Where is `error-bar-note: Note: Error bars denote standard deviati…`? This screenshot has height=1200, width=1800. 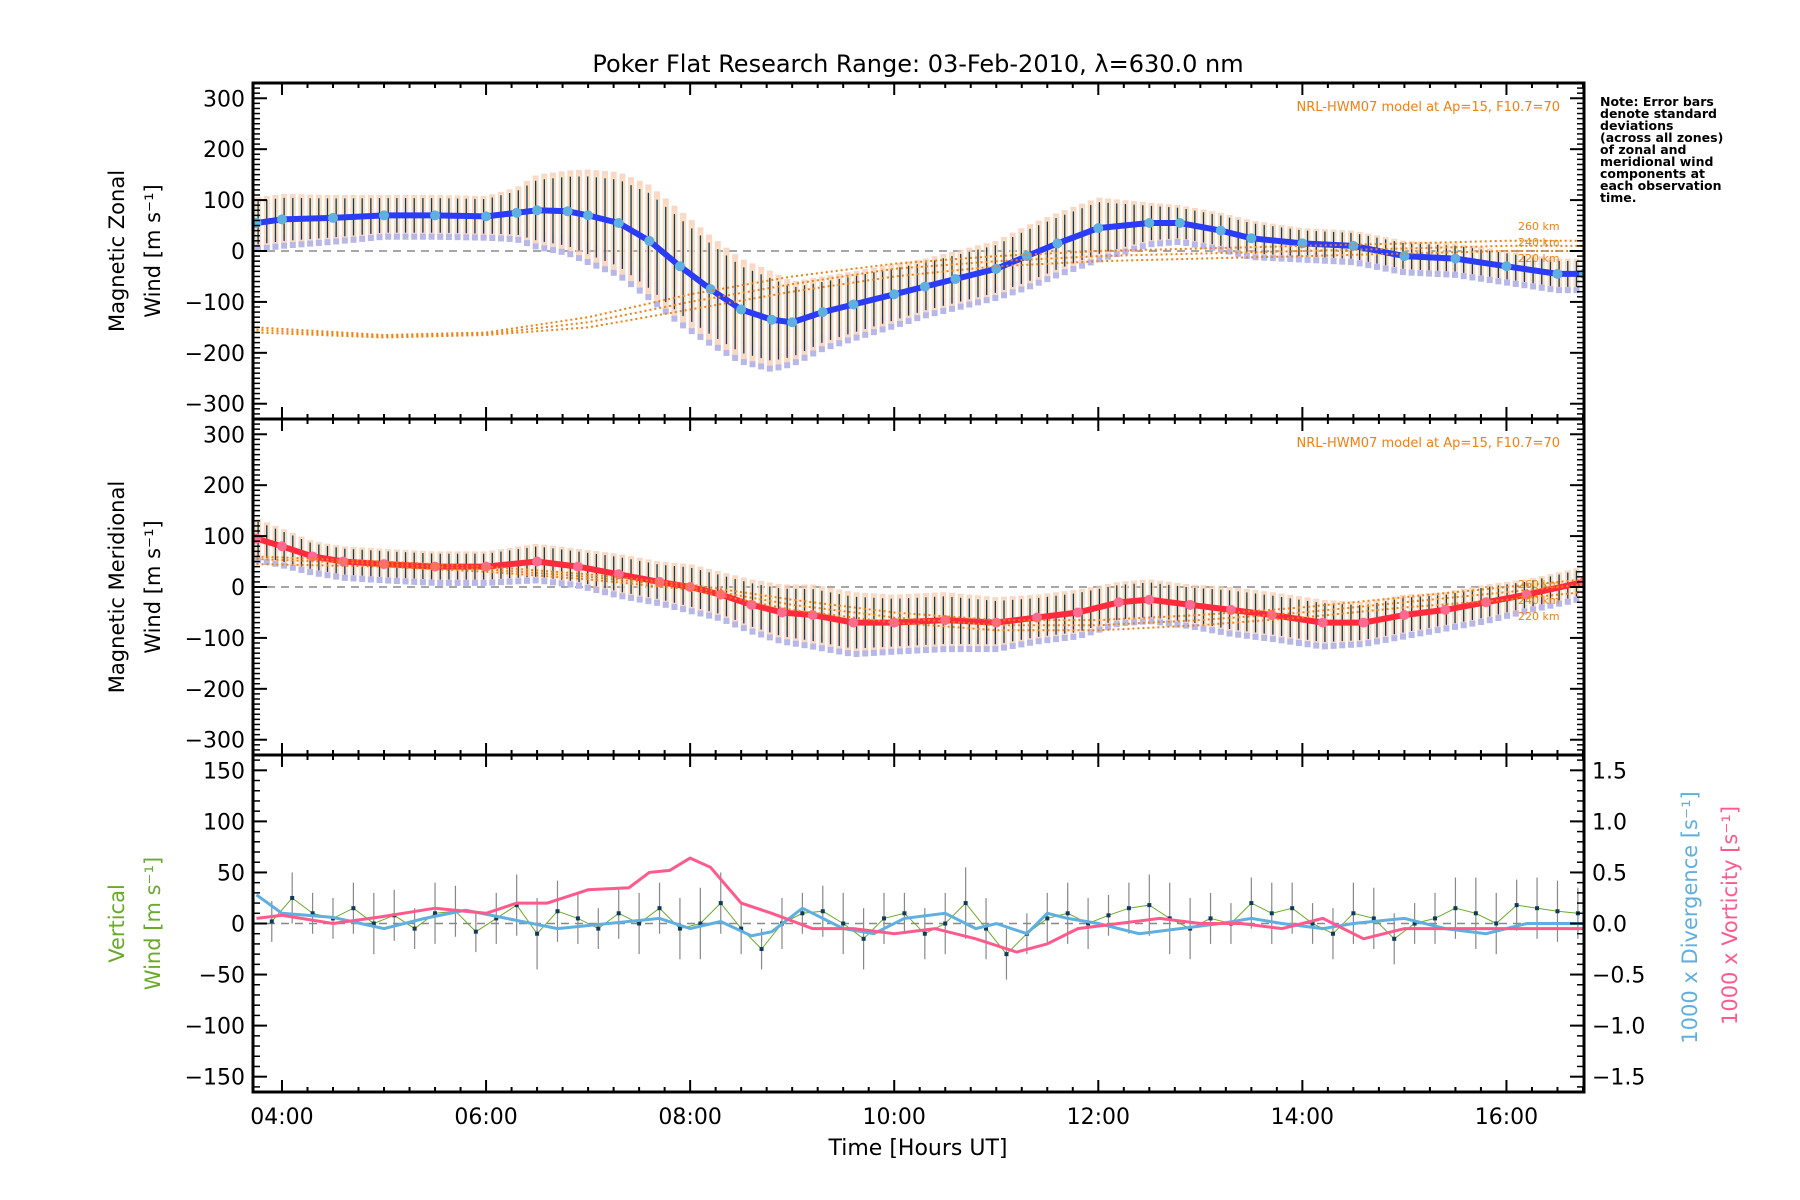 error-bar-note: Note: Error bars denote standard deviati… is located at coordinates (1662, 149).